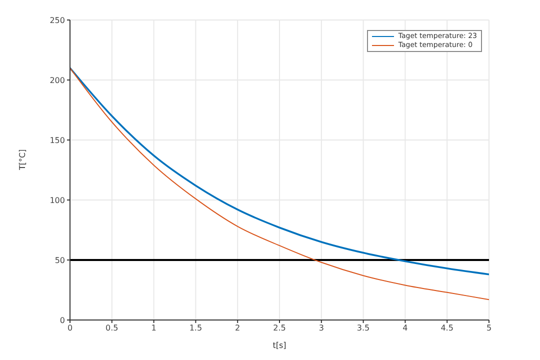 The height and width of the screenshot is (360, 540). What do you see at coordinates (447, 328) in the screenshot?
I see `x-tick-label: 4.5` at bounding box center [447, 328].